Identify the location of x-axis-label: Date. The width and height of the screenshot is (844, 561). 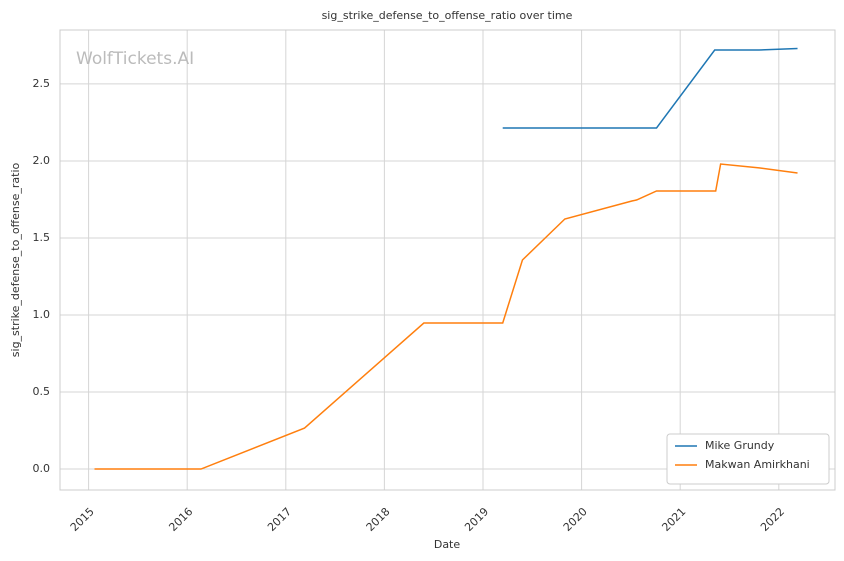
(447, 544).